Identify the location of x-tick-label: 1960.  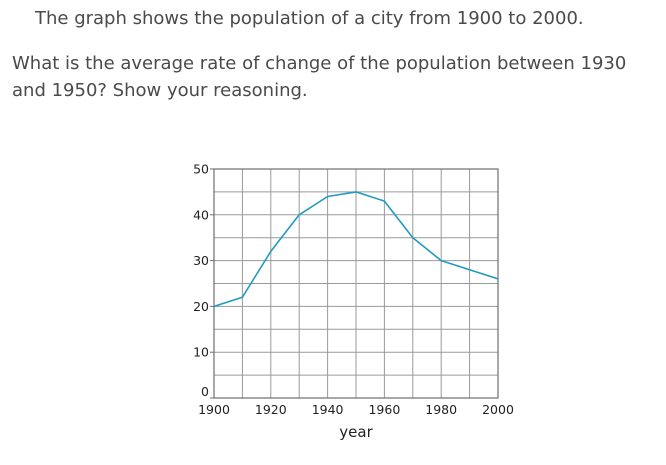
(384, 409).